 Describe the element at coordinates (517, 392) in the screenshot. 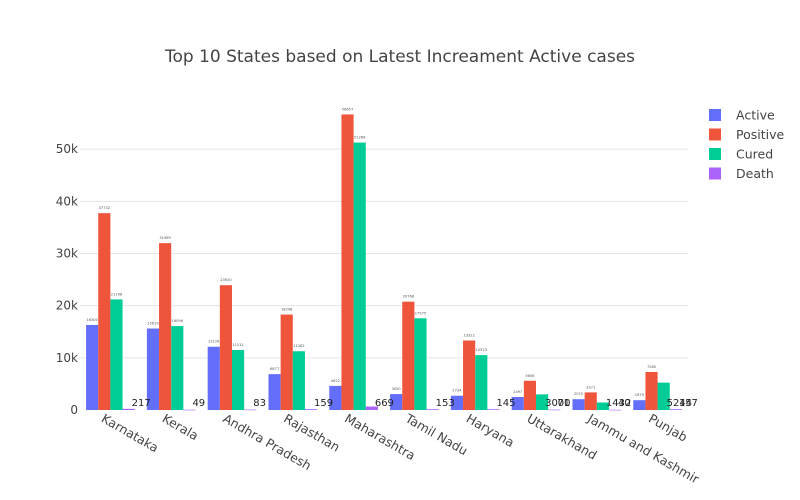

I see `data-label: 2497` at that location.